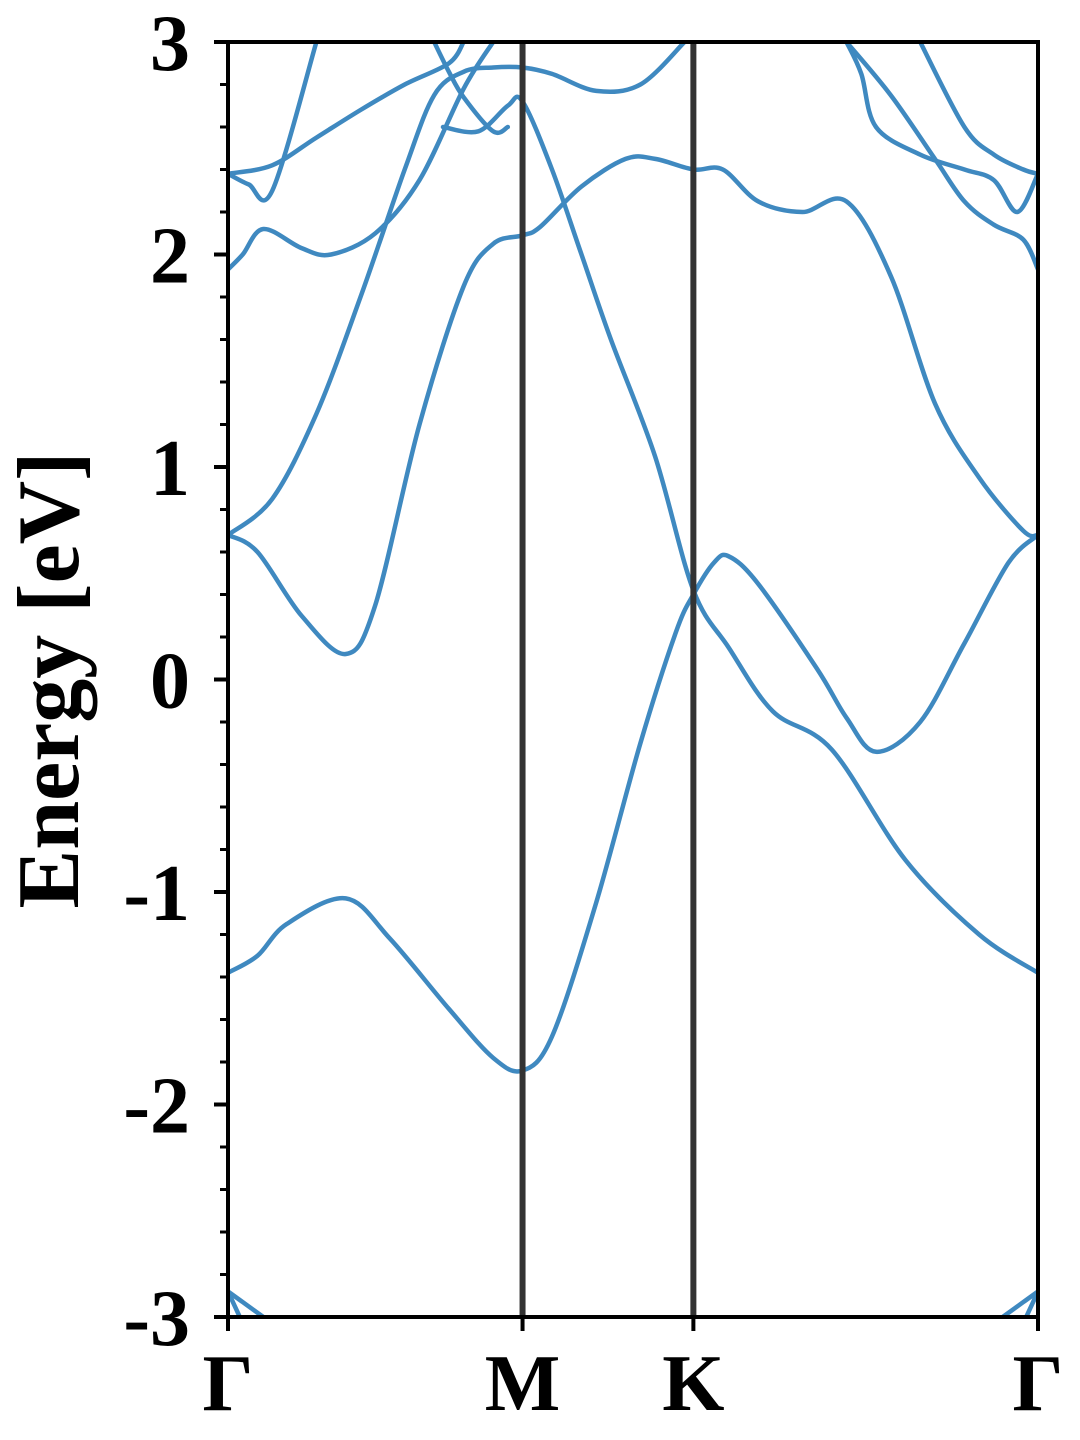 The height and width of the screenshot is (1440, 1080). I want to click on y-axis-ticks: -3 -2 -1 0 1 2 3, so click(175, 681).